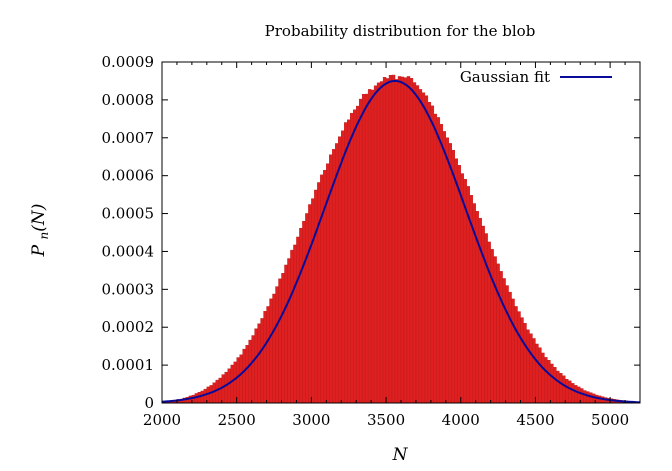 The width and height of the screenshot is (672, 471). What do you see at coordinates (400, 455) in the screenshot?
I see `x-axis-label: N` at bounding box center [400, 455].